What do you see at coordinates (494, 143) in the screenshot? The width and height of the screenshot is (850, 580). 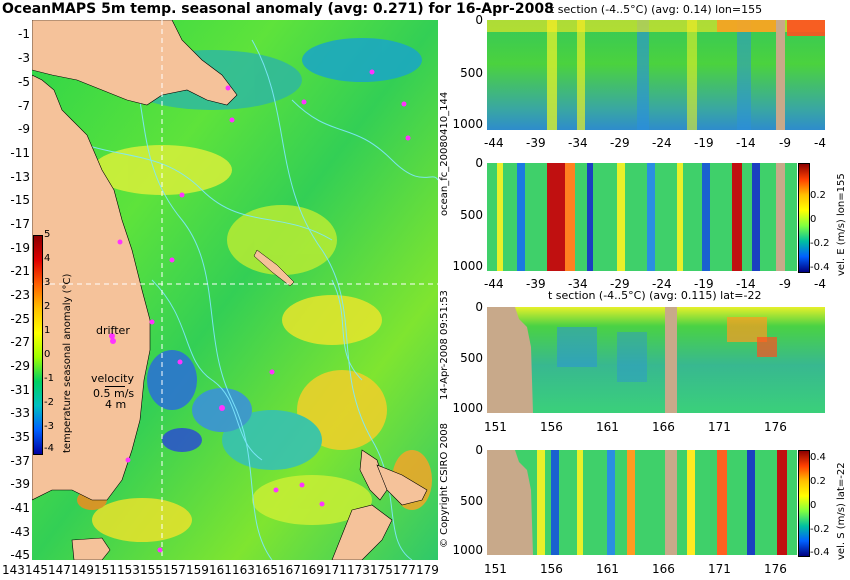 I see `panel1-xtick: -44` at bounding box center [494, 143].